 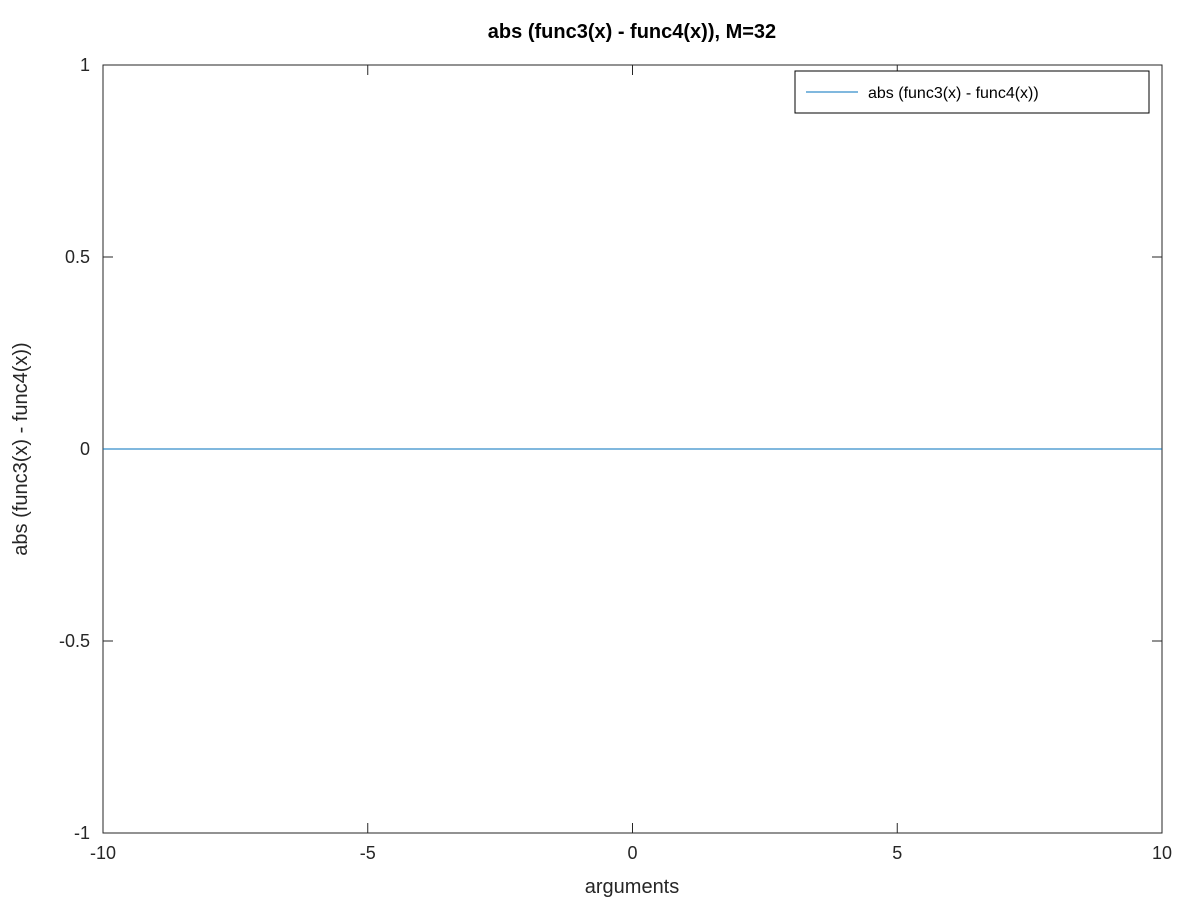 I want to click on x-axis-label: arguments, so click(x=632, y=887).